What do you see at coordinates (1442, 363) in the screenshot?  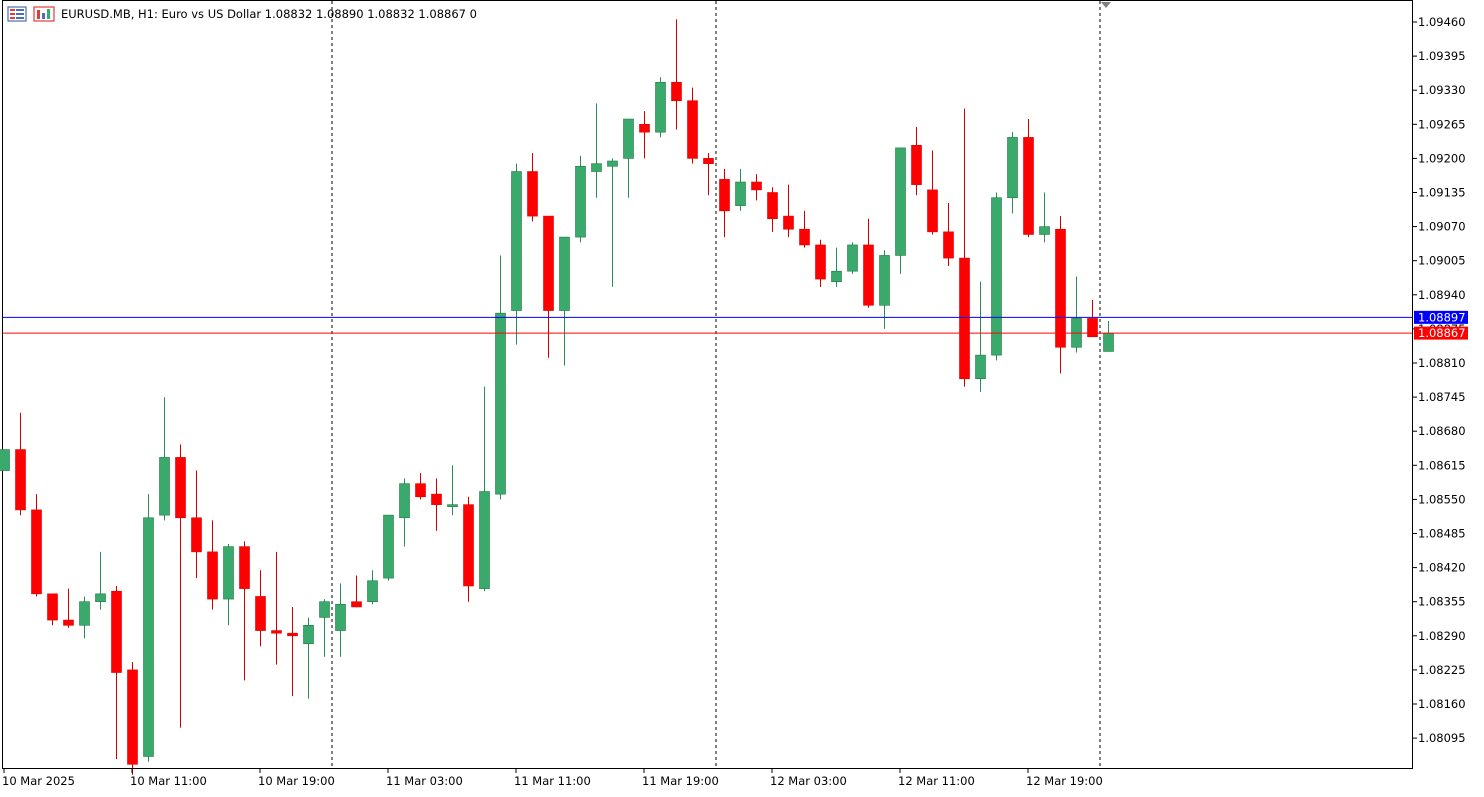 I see `price-tick-label: 1.08810` at bounding box center [1442, 363].